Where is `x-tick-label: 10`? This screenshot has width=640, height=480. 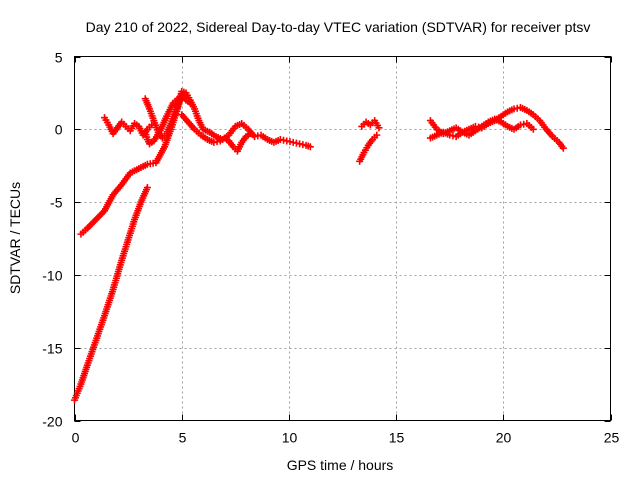 x-tick-label: 10 is located at coordinates (290, 438).